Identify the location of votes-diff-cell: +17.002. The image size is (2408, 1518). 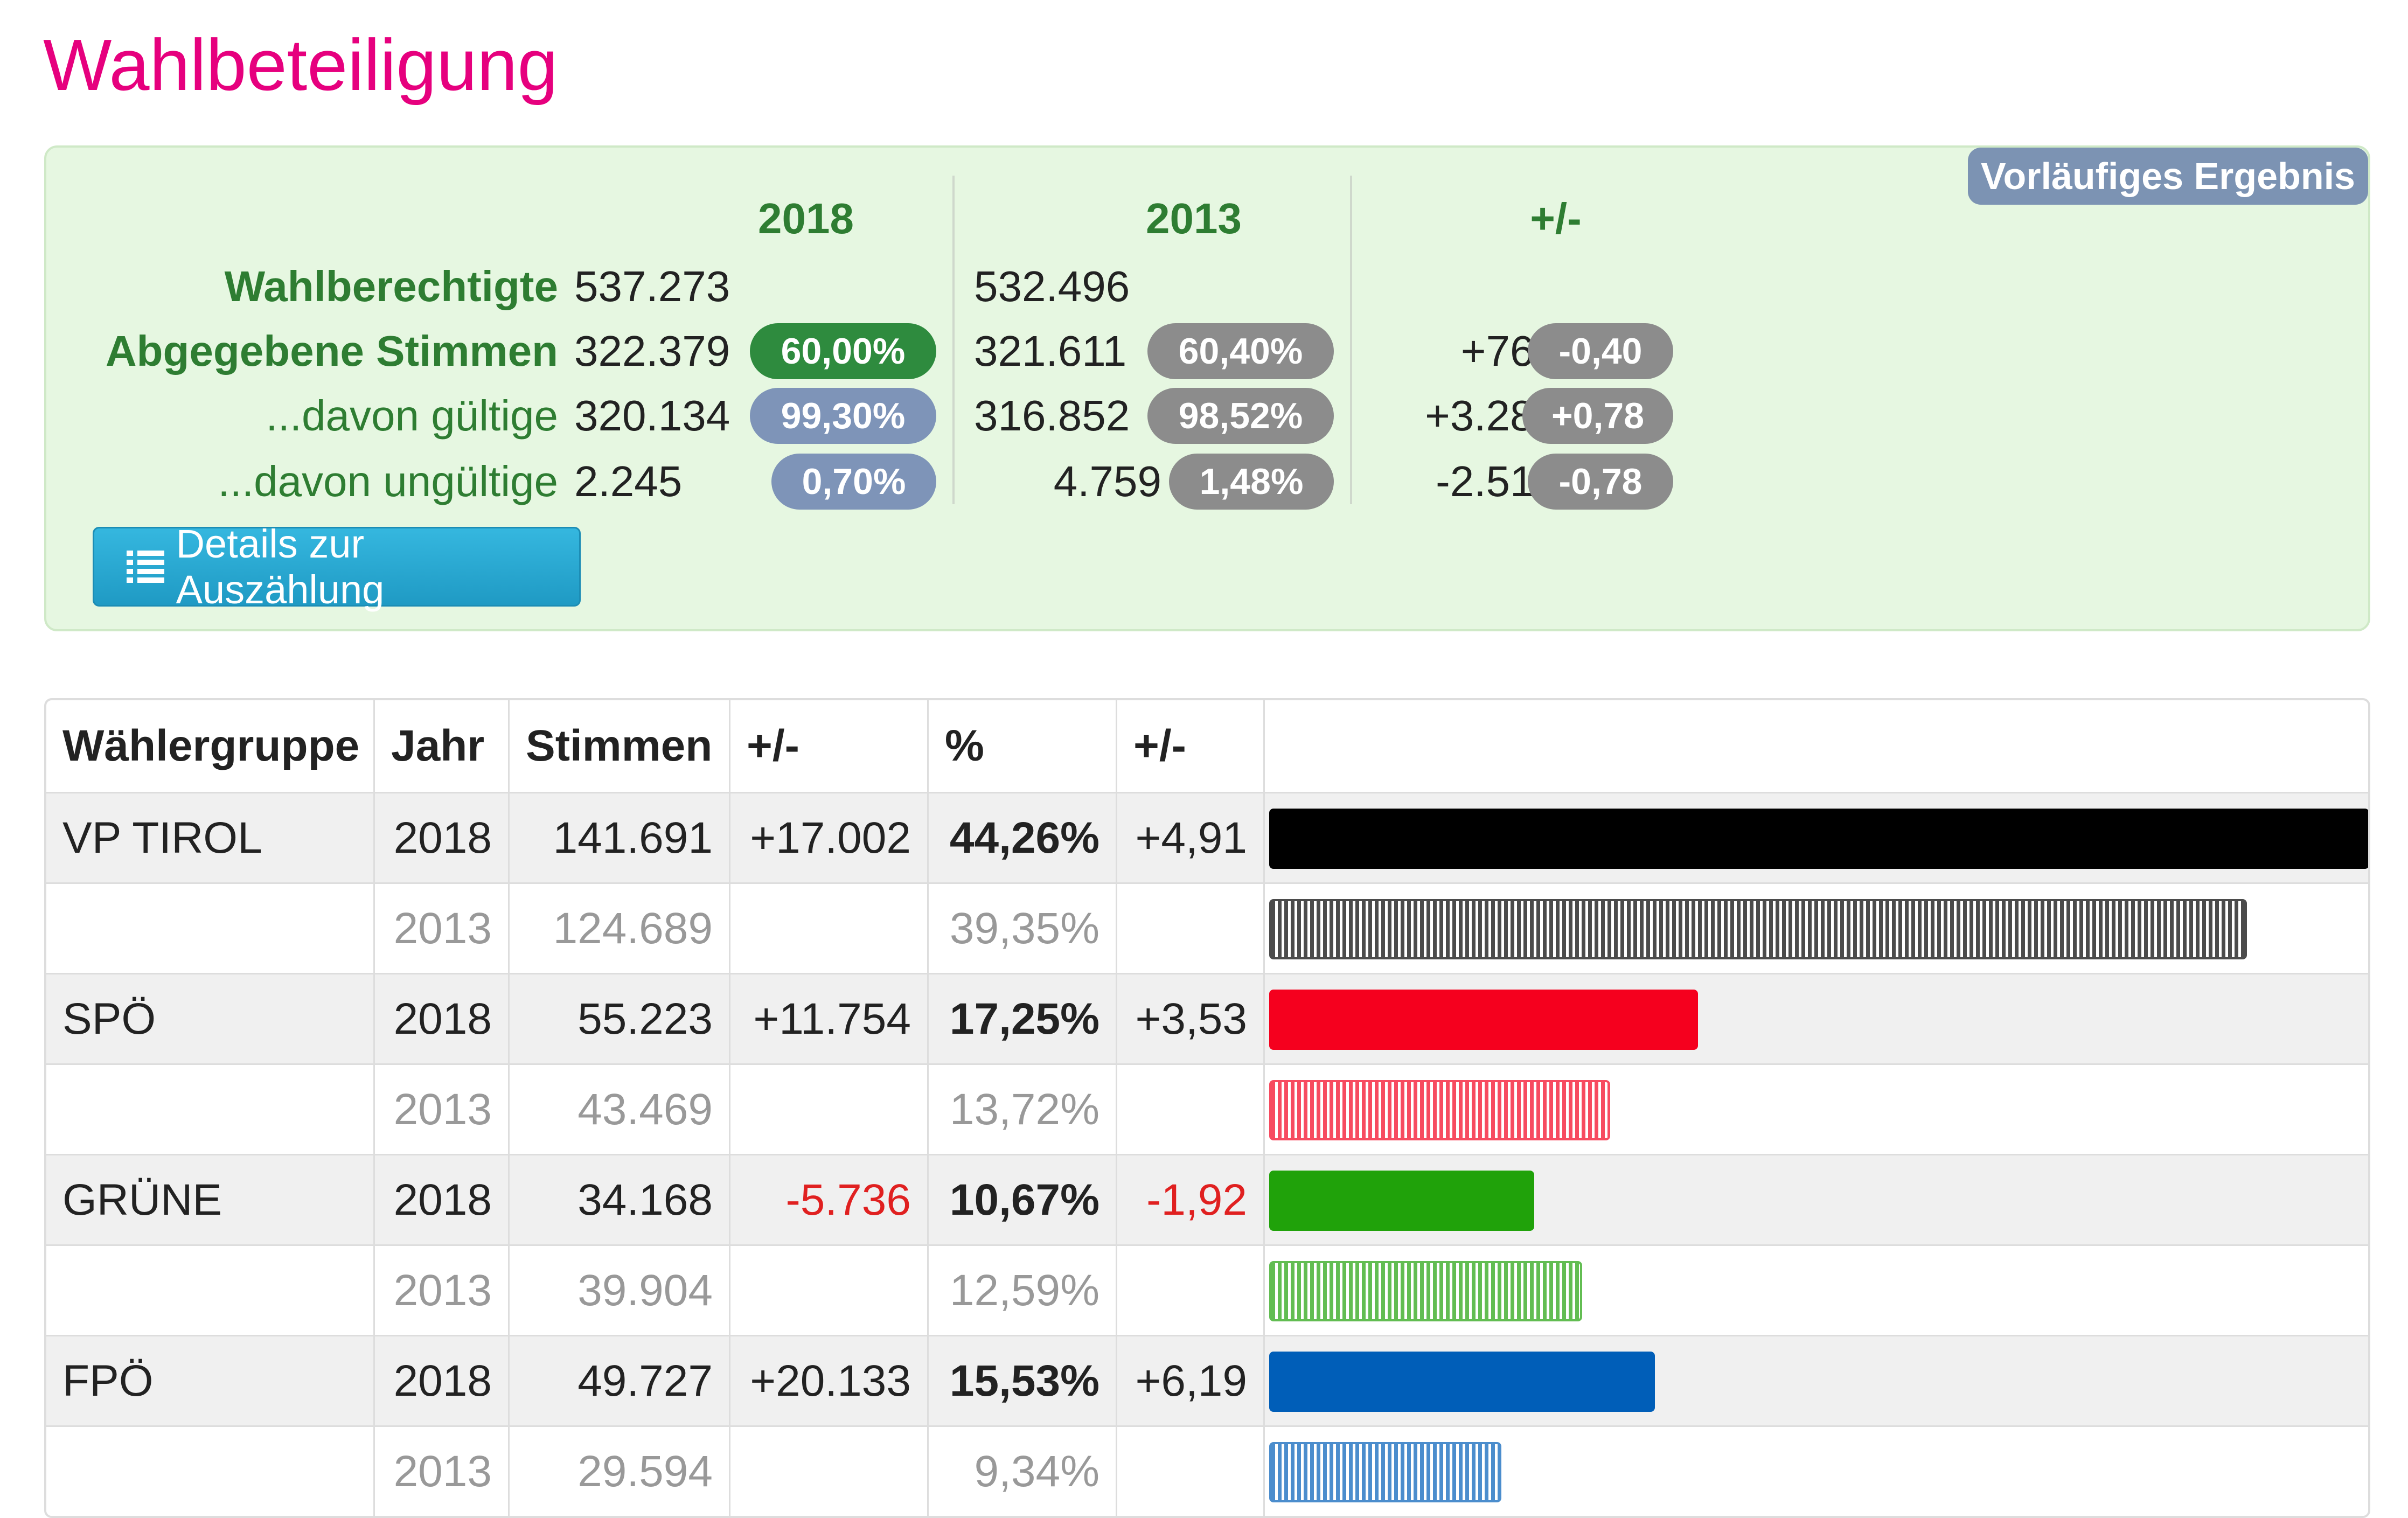
(829, 837).